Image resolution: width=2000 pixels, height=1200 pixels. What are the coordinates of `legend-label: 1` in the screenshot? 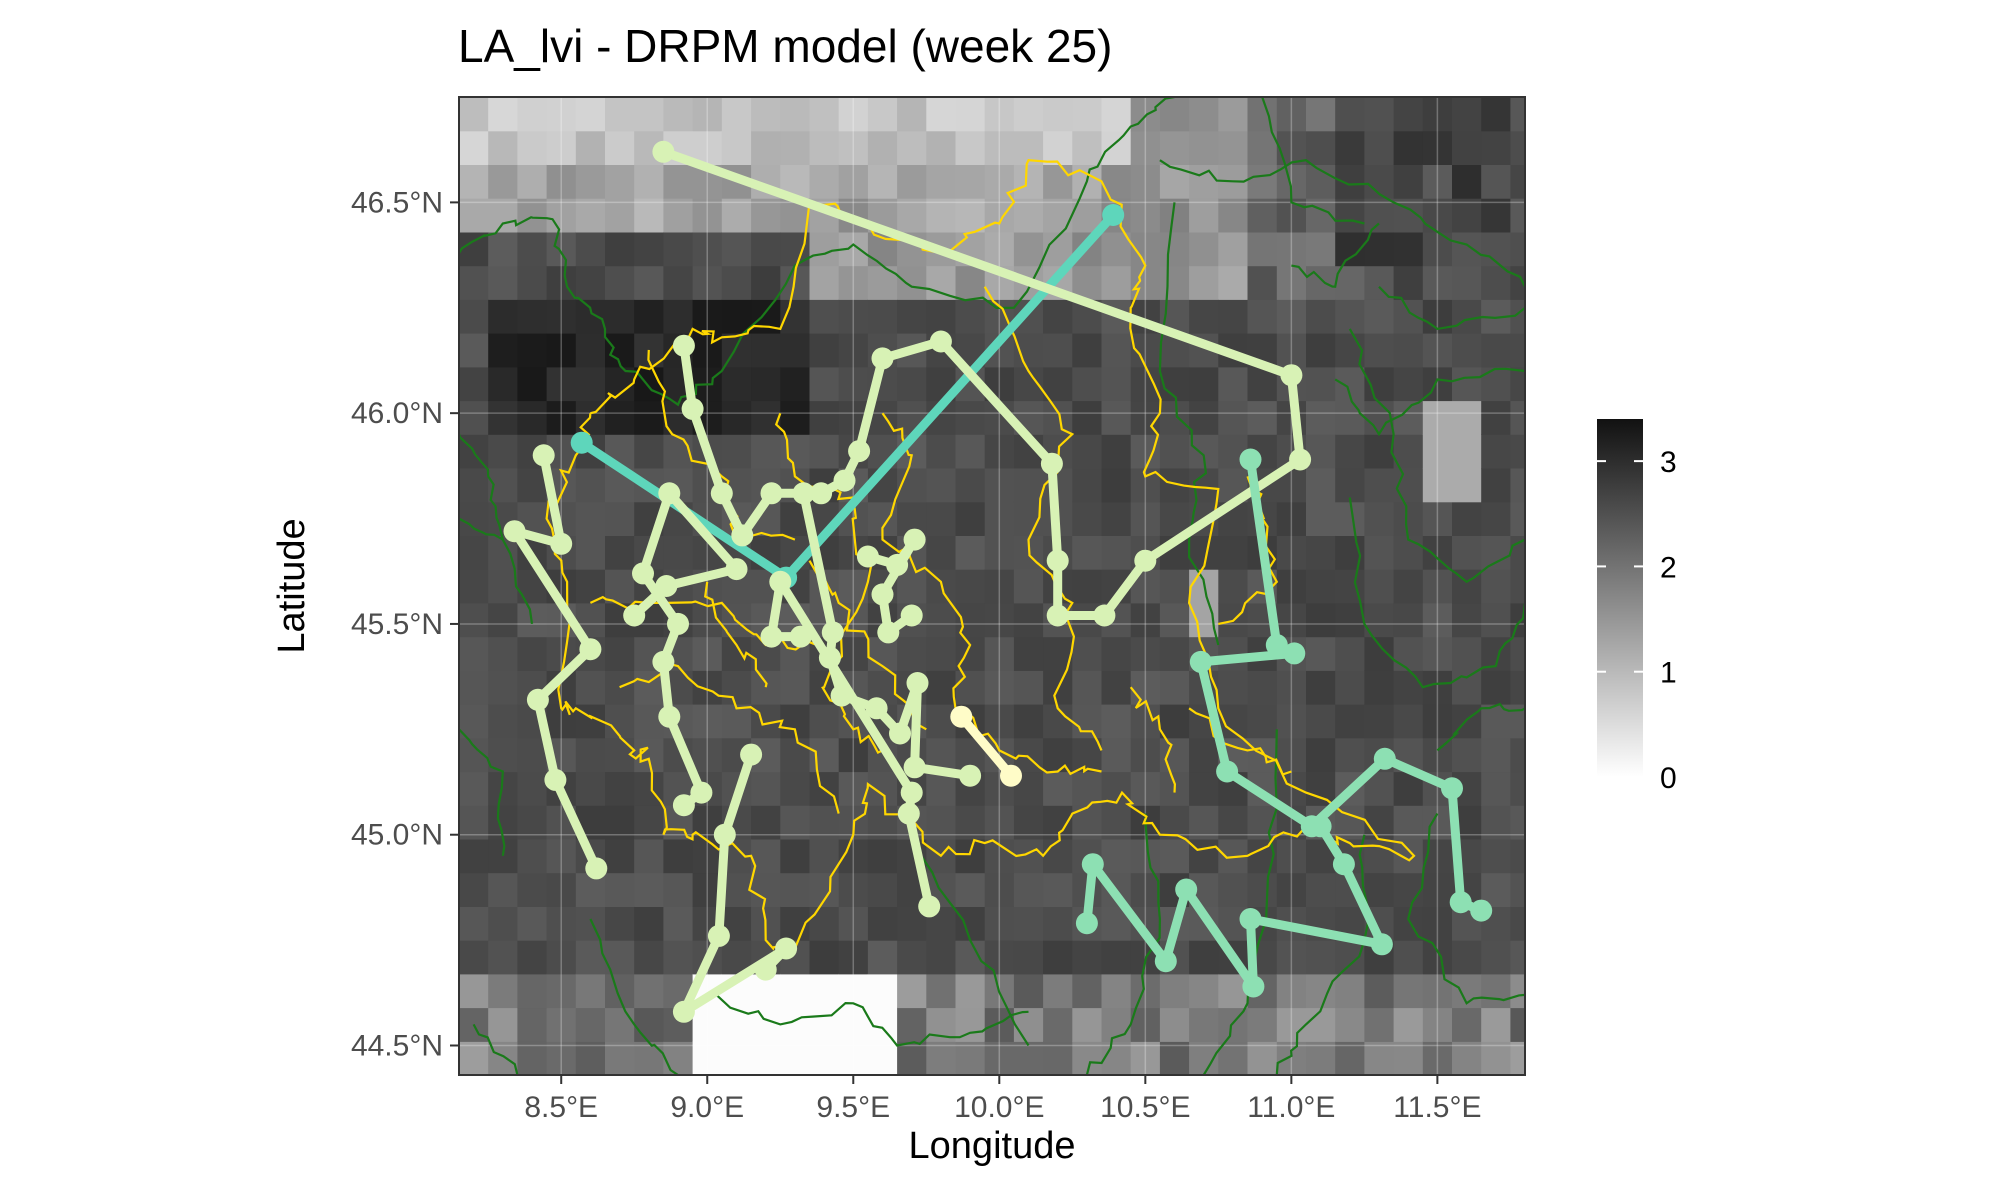 It's located at (1668, 673).